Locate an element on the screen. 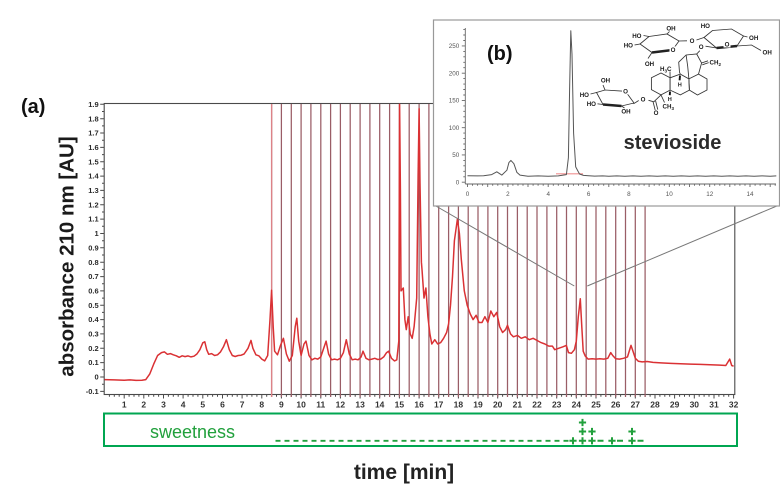  svg-text: (a) is located at coordinates (33, 107).